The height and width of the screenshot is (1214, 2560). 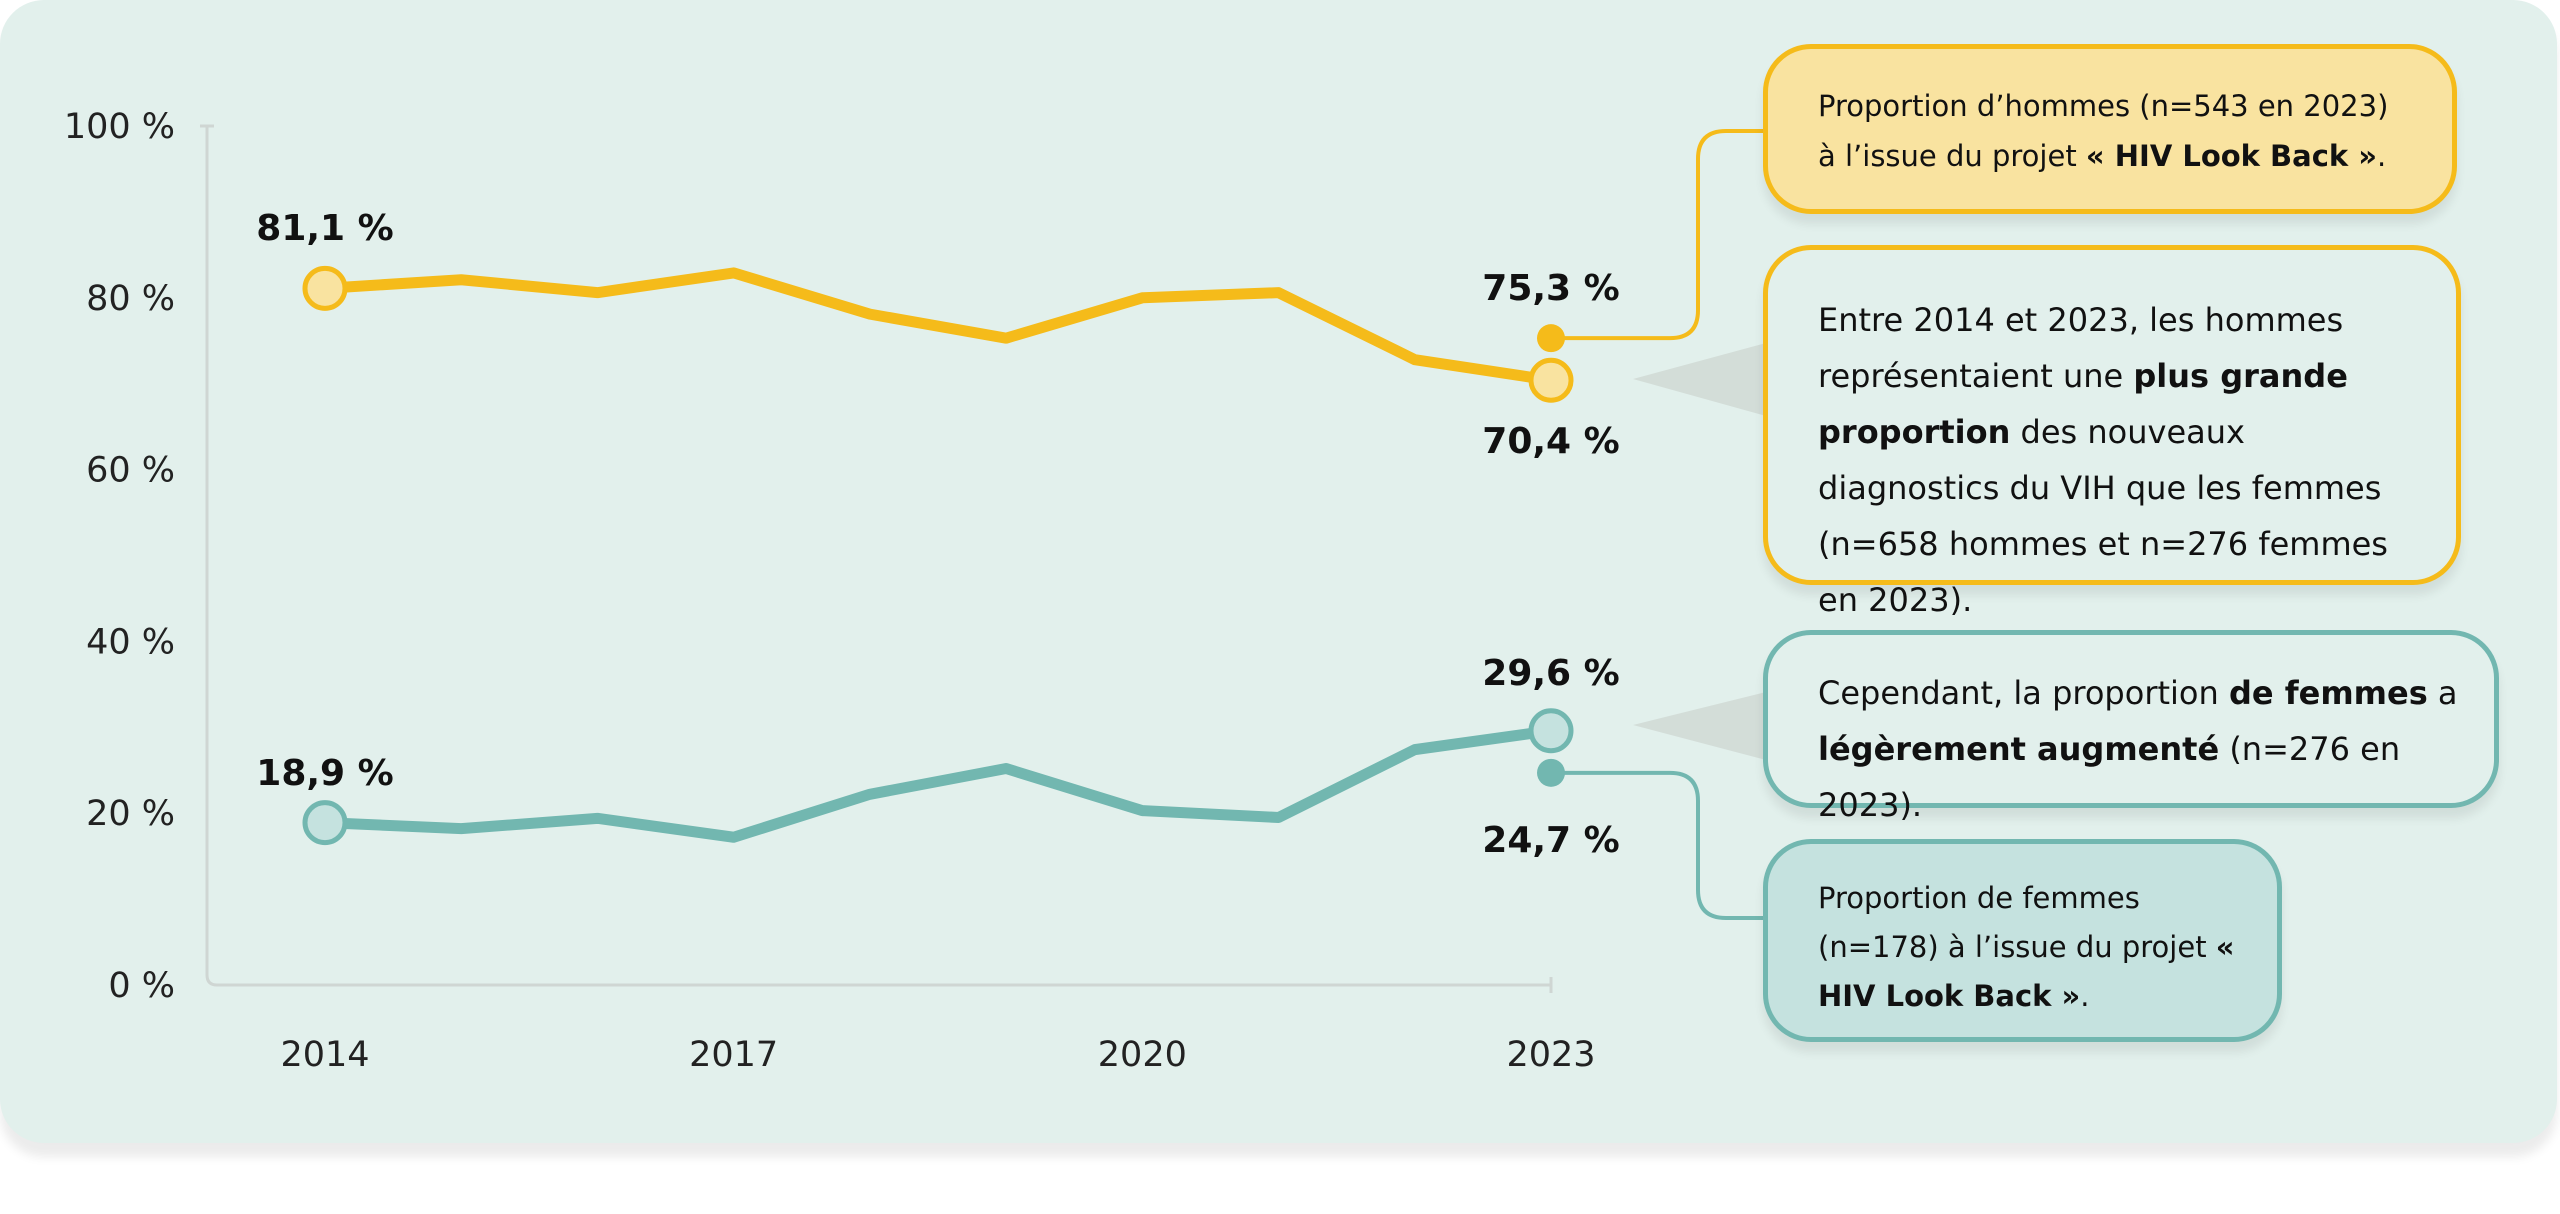 I want to click on label-femmes-end: 29,6 %, so click(x=1550, y=673).